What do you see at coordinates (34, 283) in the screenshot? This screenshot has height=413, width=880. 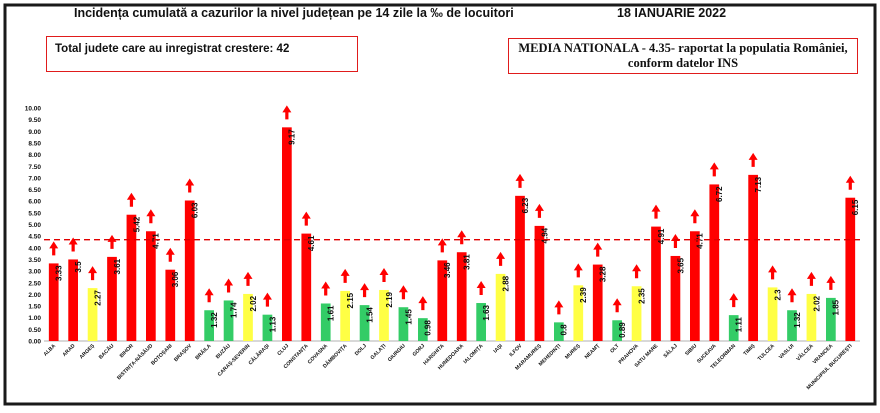 I see `y-tick-label: 2.50` at bounding box center [34, 283].